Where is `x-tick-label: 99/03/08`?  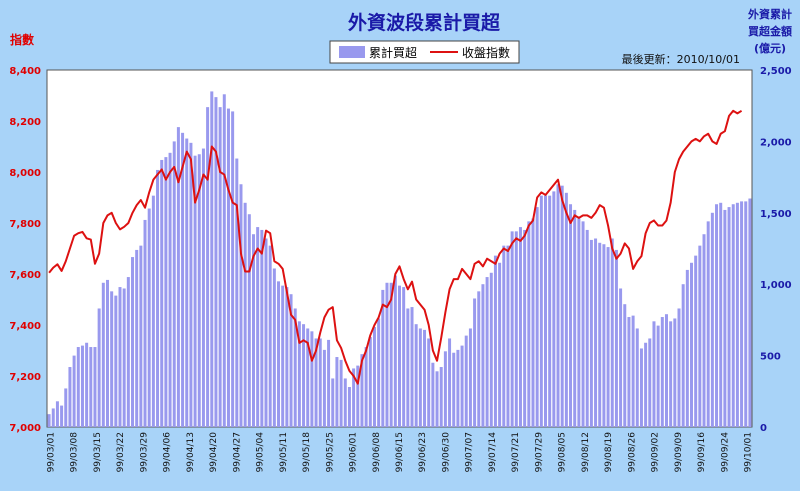 x-tick-label: 99/03/08 is located at coordinates (75, 452).